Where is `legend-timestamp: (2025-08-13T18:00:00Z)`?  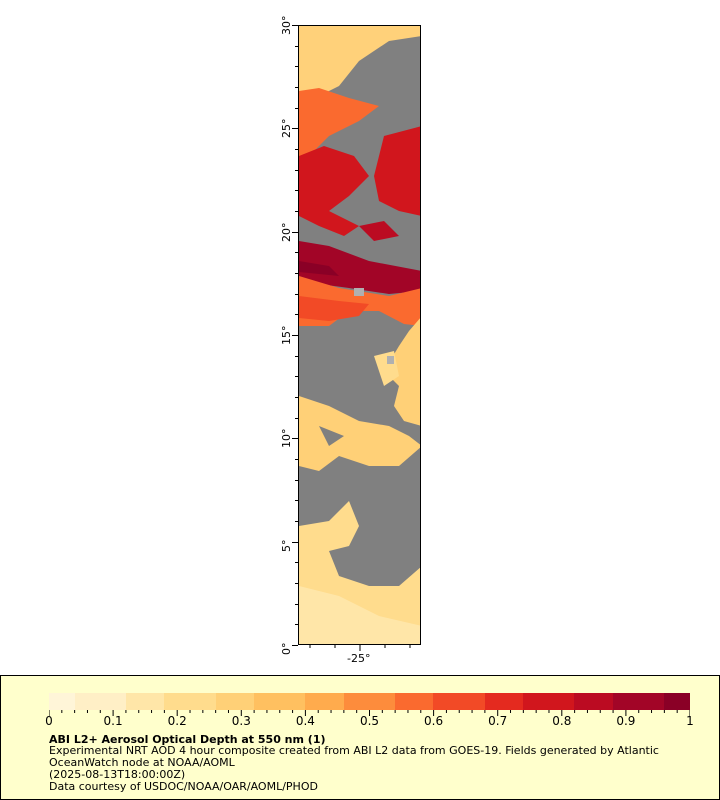
legend-timestamp: (2025-08-13T18:00:00Z) is located at coordinates (117, 774).